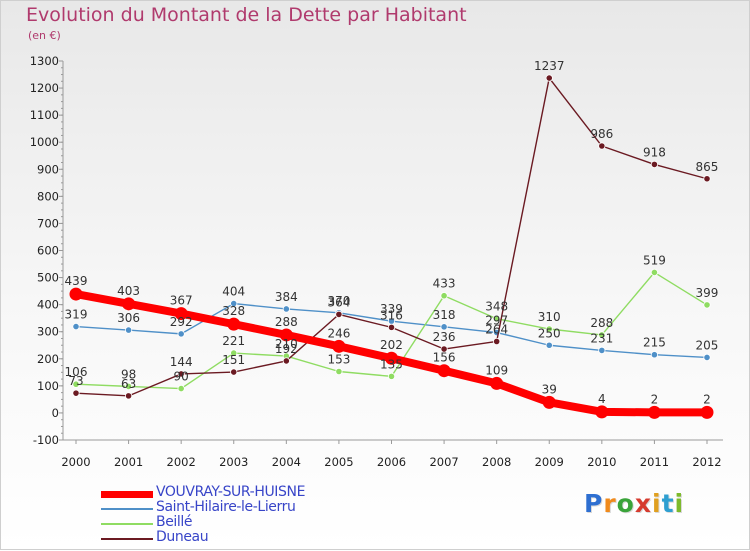  What do you see at coordinates (338, 462) in the screenshot?
I see `x-tick-label: 2005` at bounding box center [338, 462].